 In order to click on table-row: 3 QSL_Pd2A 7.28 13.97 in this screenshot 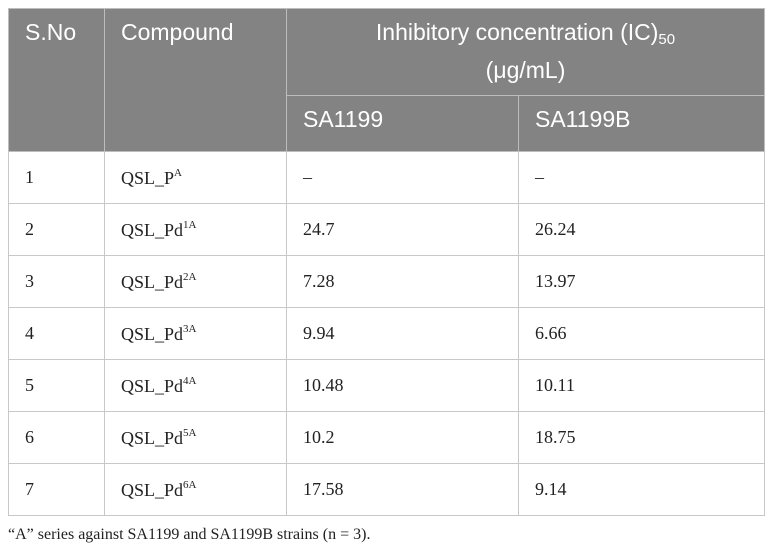, I will do `click(387, 281)`.